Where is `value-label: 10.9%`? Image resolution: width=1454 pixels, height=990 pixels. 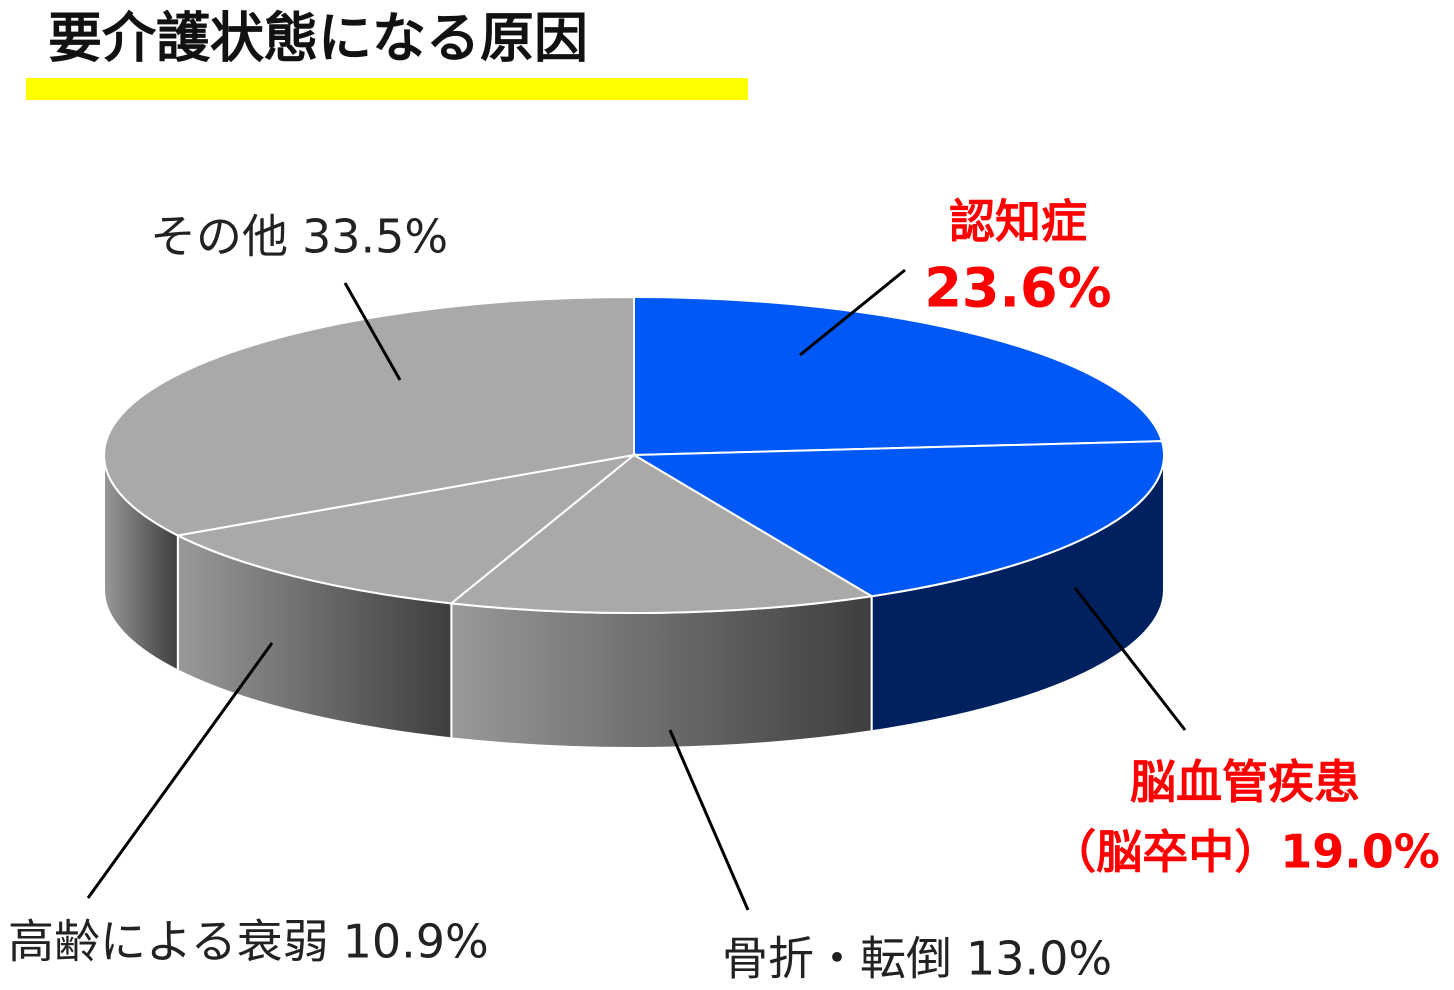
value-label: 10.9% is located at coordinates (416, 942).